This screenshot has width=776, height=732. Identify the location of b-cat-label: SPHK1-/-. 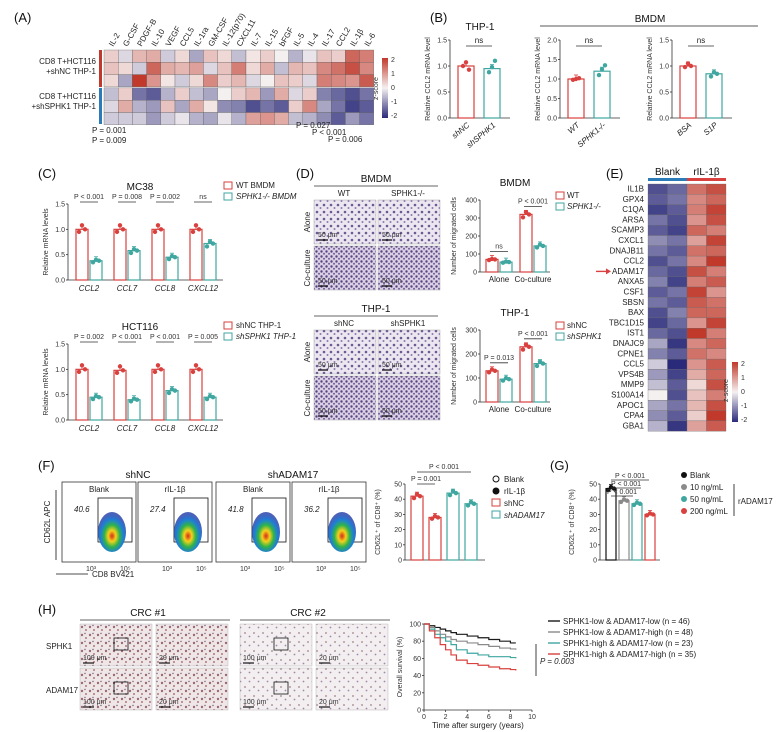
(592, 134).